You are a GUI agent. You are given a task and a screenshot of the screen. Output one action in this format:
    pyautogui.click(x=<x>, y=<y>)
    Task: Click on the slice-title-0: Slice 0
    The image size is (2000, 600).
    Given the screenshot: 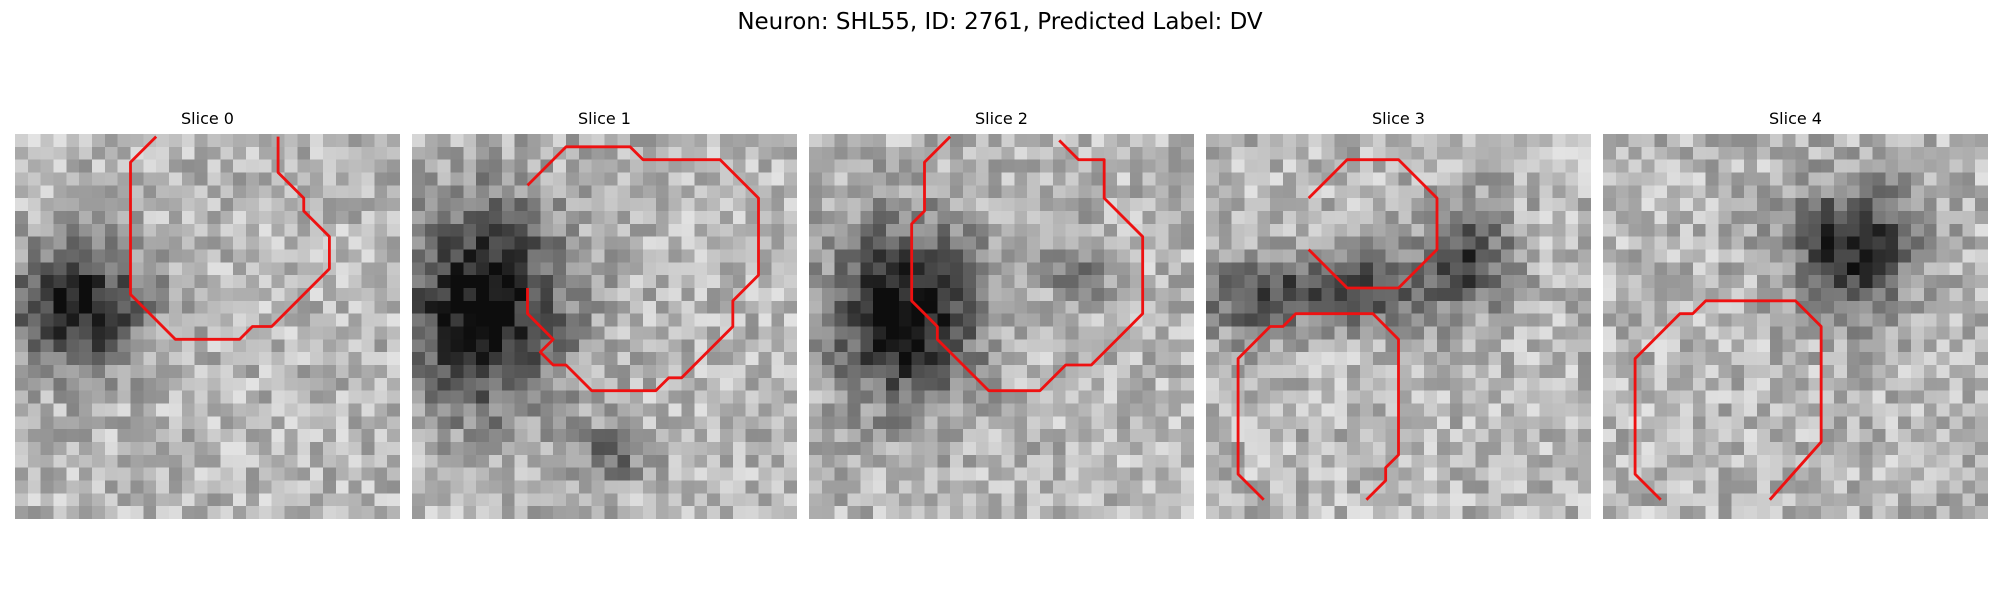 What is the action you would take?
    pyautogui.click(x=207, y=118)
    